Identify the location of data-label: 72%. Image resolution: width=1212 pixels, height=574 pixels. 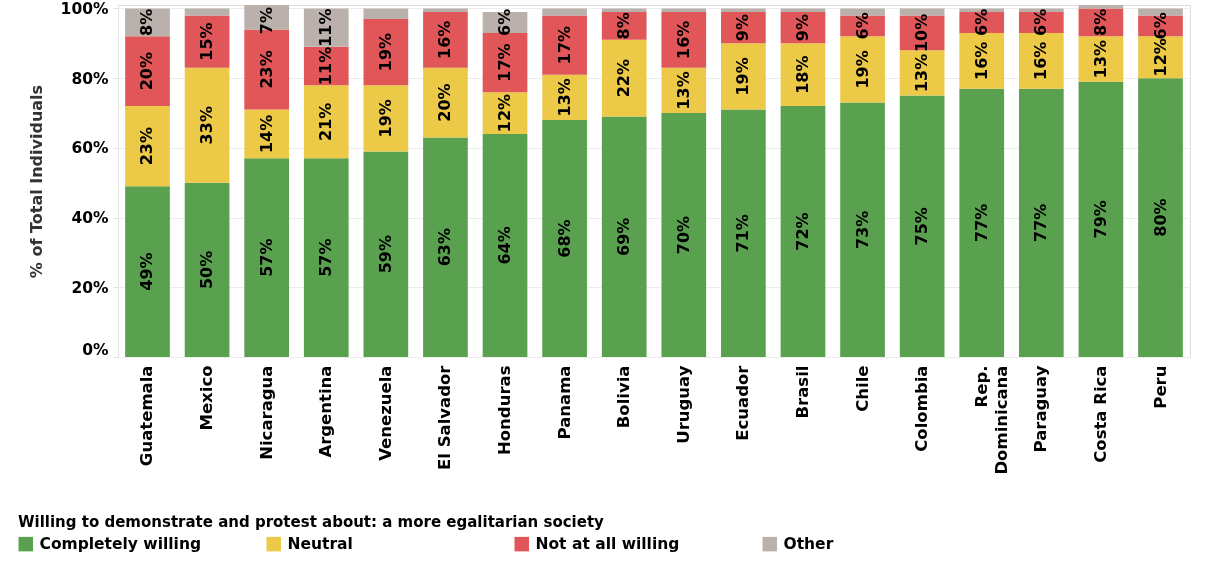
(802, 231).